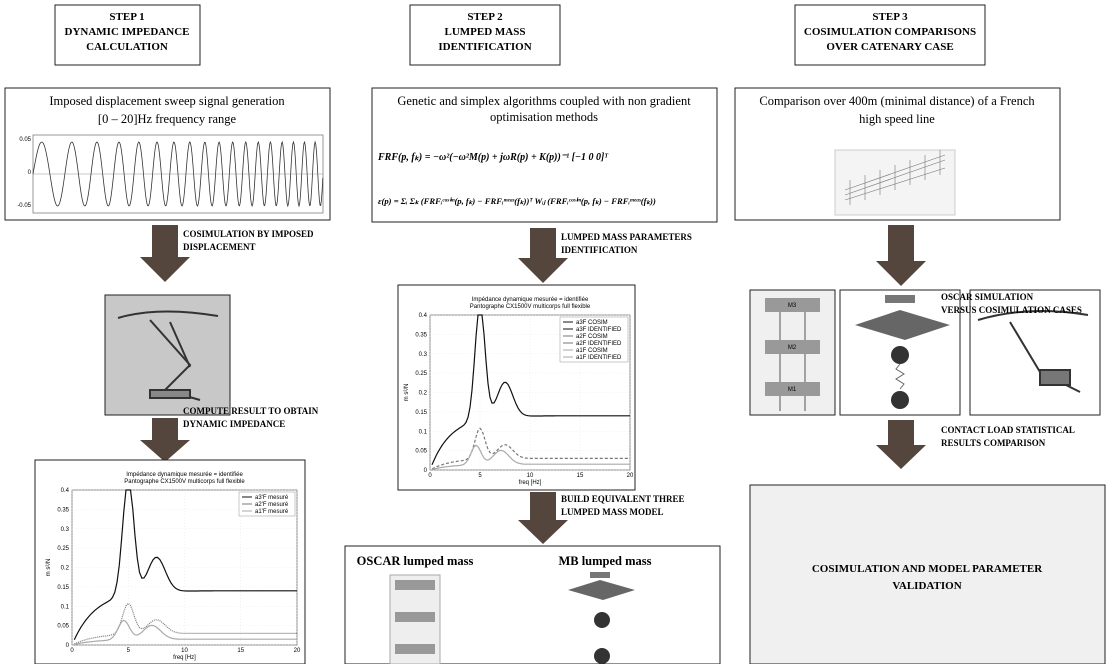  Describe the element at coordinates (890, 17) in the screenshot. I see `step-heading: STEP 3` at that location.